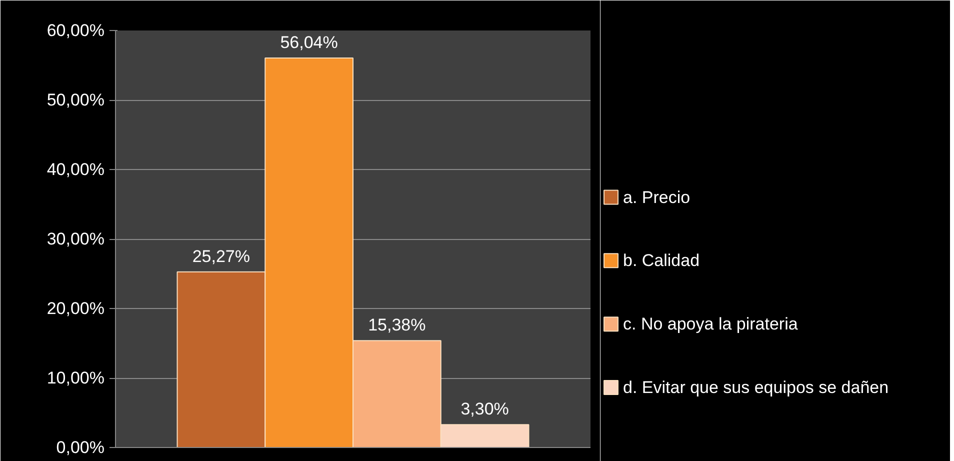 The image size is (954, 461). Describe the element at coordinates (75, 239) in the screenshot. I see `y-tick-label: 30,00%` at that location.